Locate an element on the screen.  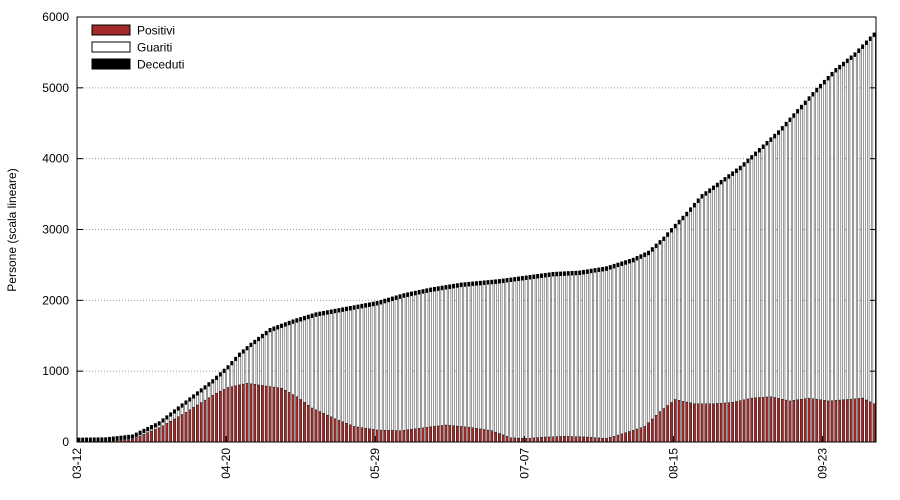
y-tick-label: 4000 is located at coordinates (55, 159).